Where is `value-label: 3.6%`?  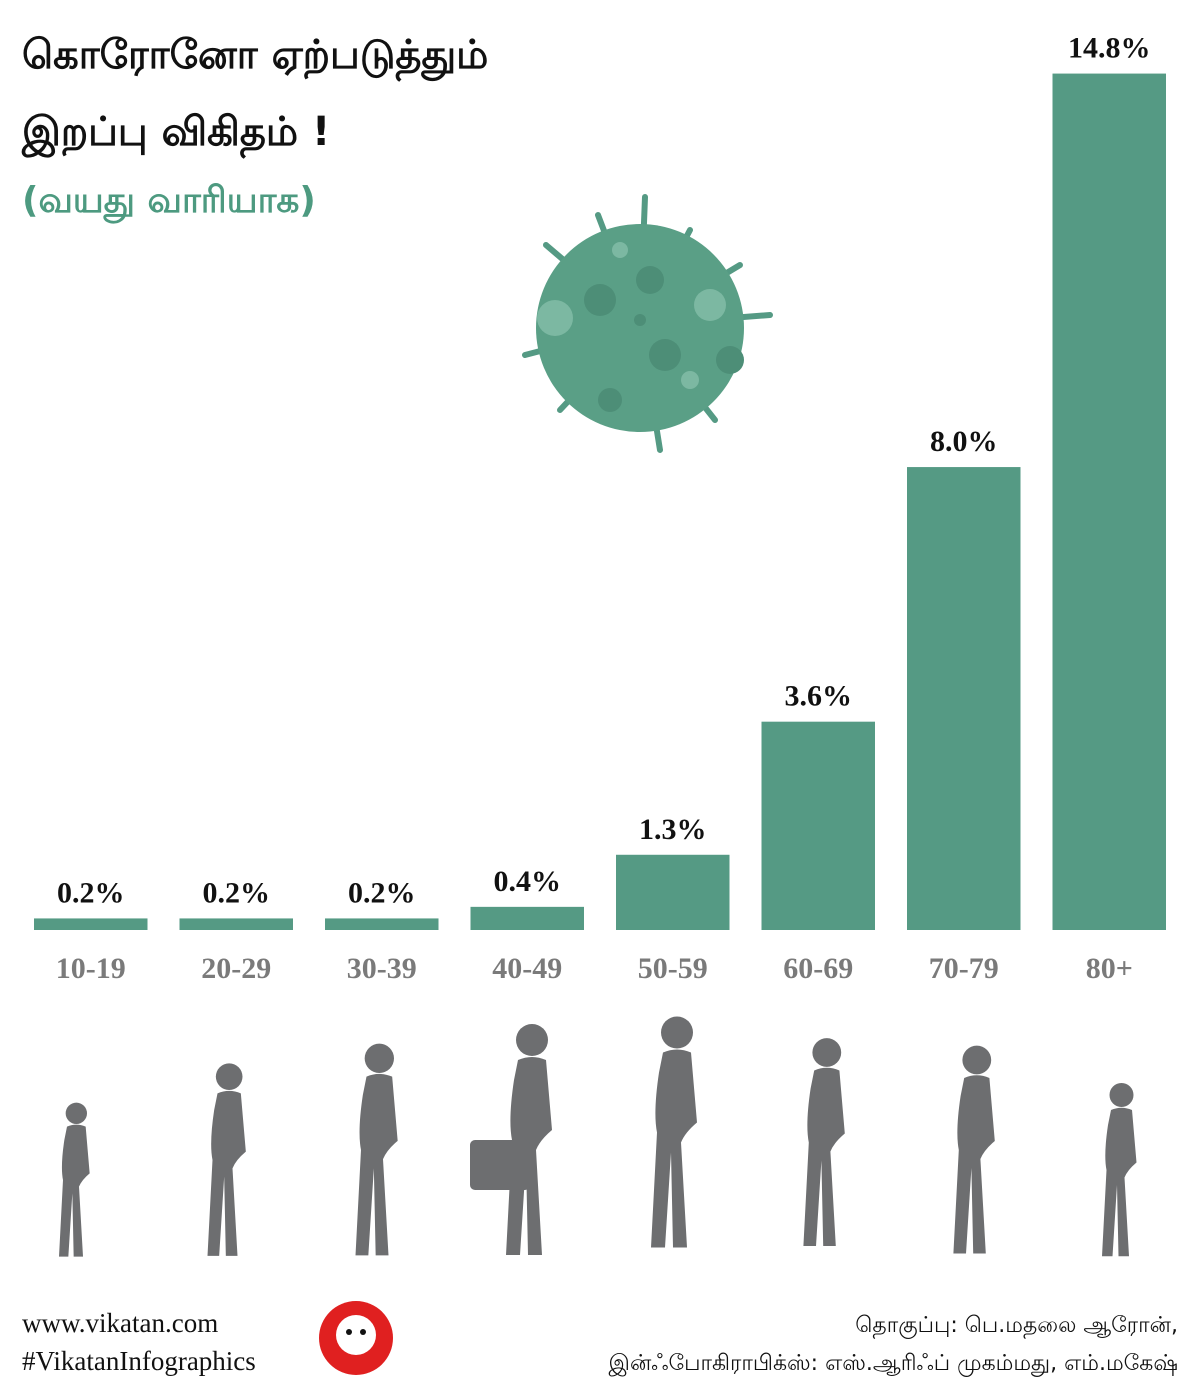 value-label: 3.6% is located at coordinates (819, 696).